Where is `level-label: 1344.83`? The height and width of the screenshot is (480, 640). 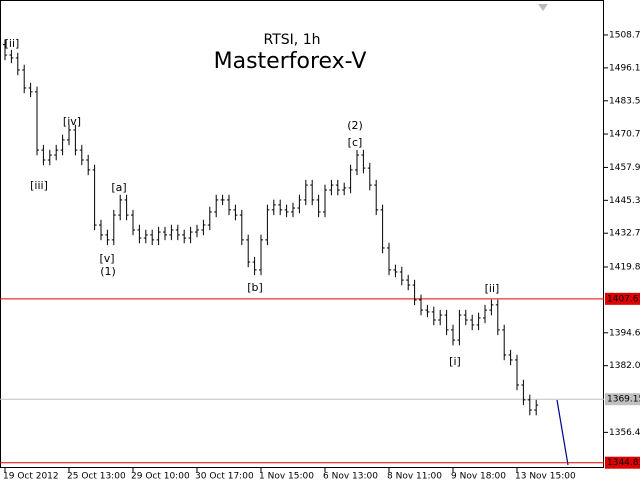 level-label: 1344.83 is located at coordinates (623, 463).